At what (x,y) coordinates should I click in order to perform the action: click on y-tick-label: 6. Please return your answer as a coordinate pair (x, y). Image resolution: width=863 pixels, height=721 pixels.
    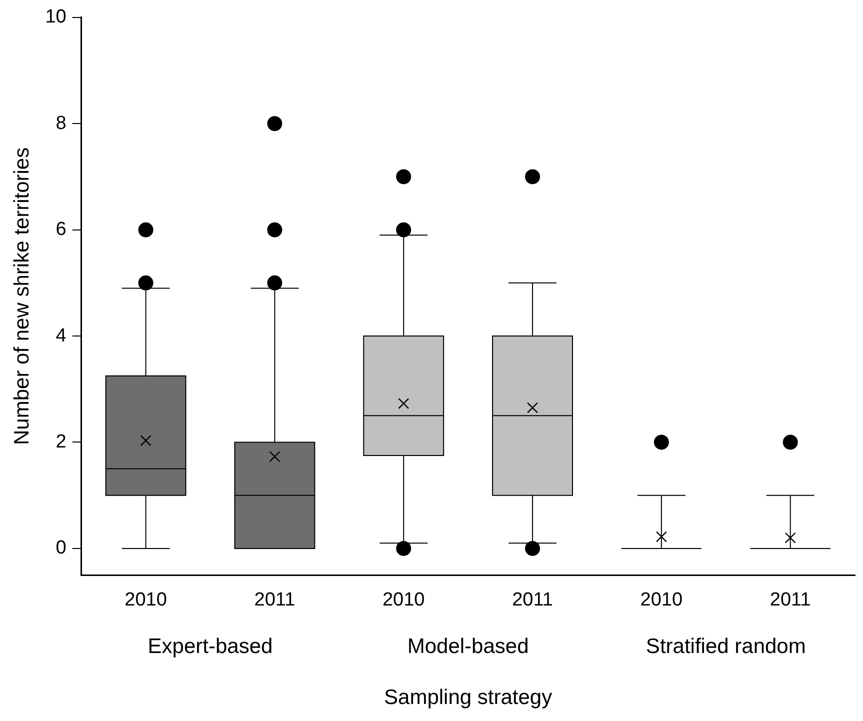
    Looking at the image, I should click on (61, 229).